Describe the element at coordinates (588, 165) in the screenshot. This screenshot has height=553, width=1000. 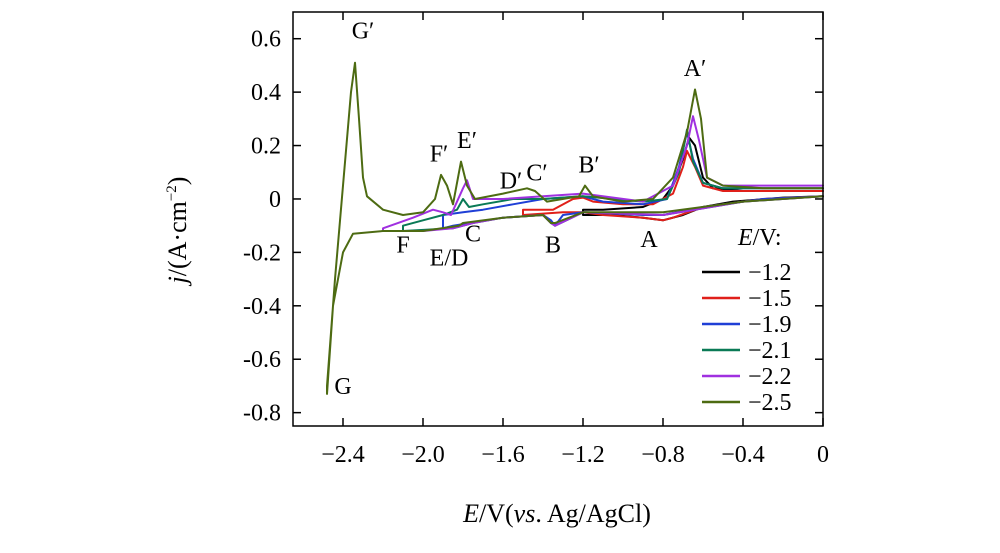
I see `peak-label: B′` at that location.